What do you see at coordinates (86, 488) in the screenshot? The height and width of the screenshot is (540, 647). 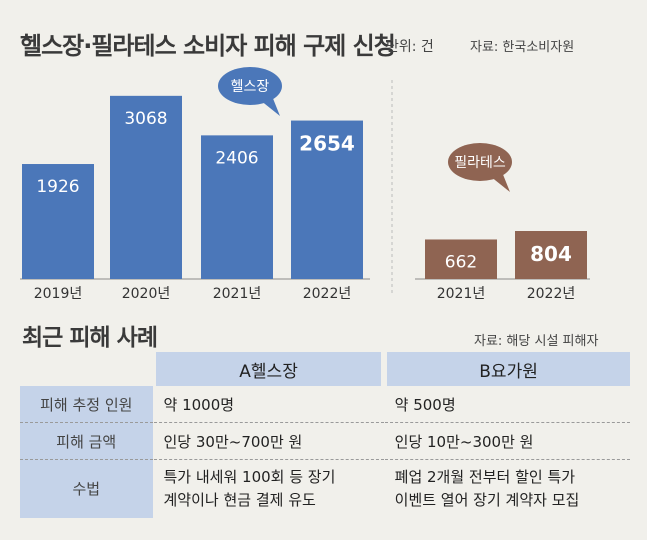 I see `row-label: 수법` at bounding box center [86, 488].